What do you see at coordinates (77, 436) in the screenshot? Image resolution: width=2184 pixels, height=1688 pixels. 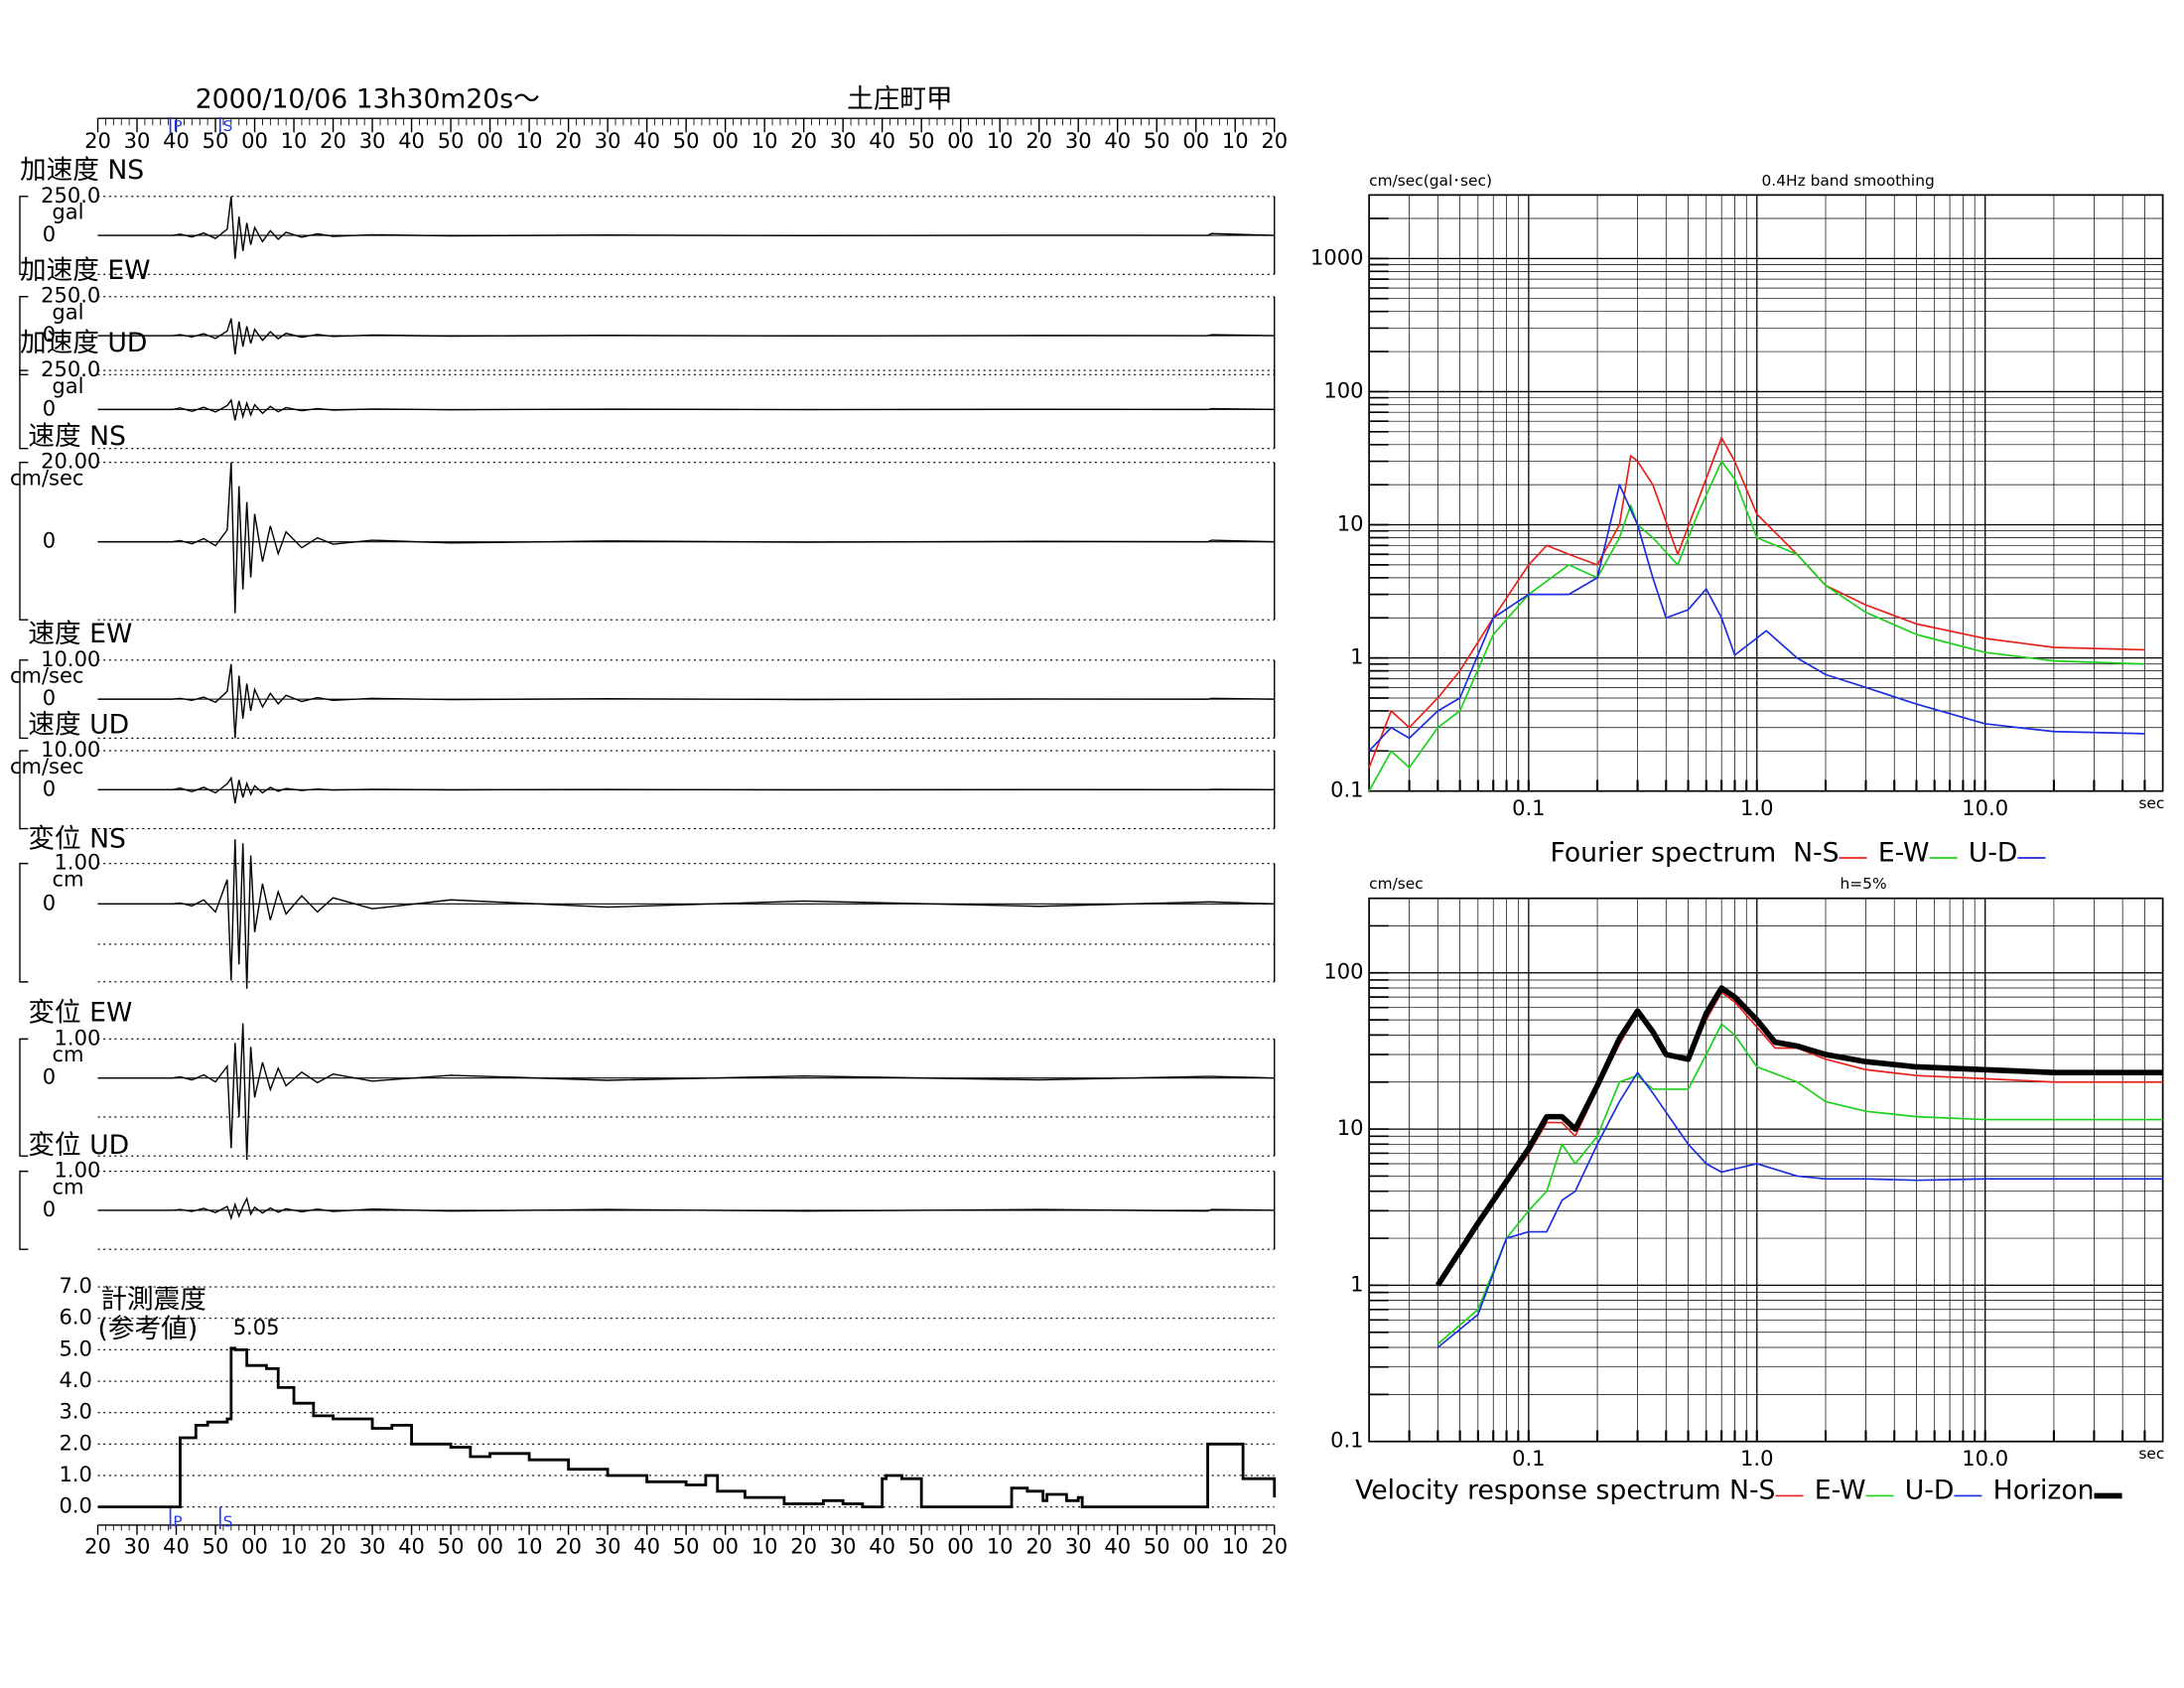 I see `panel-title: 速度 NS` at bounding box center [77, 436].